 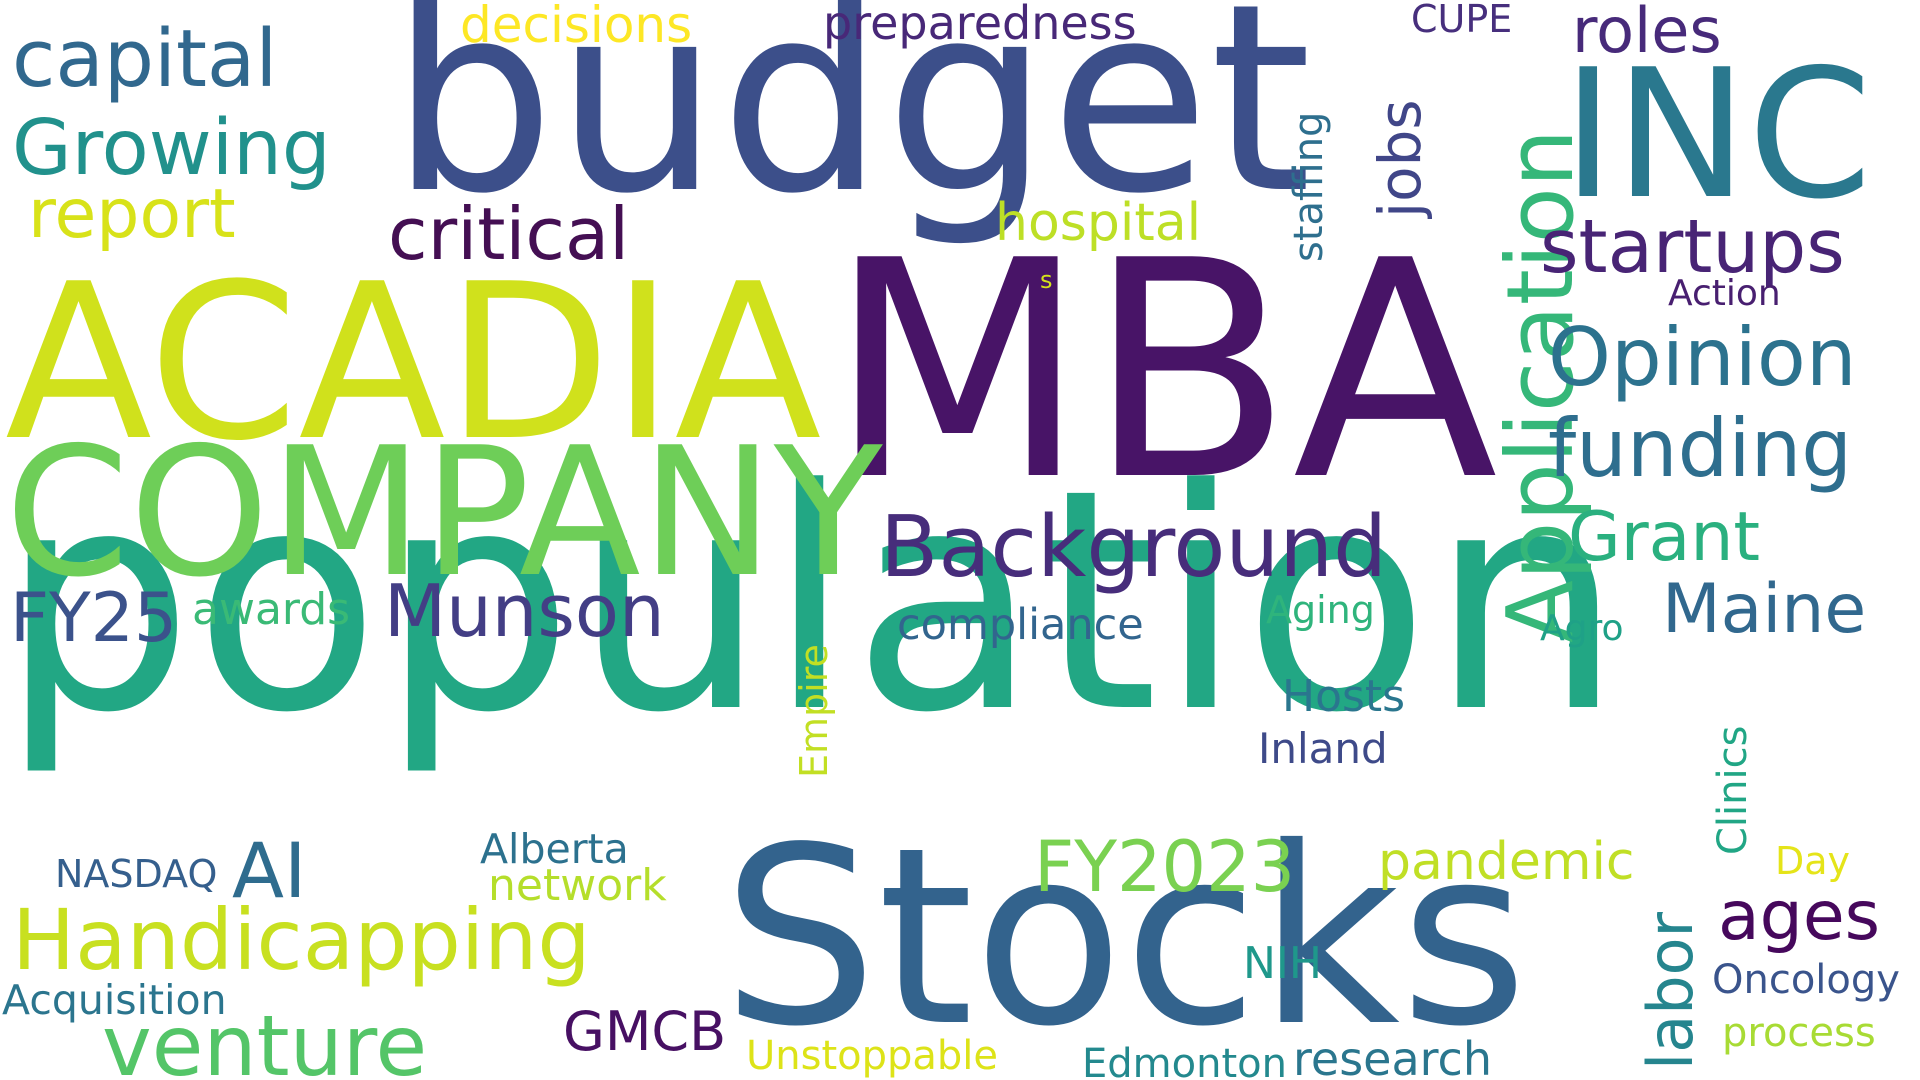 I want to click on word-acquisition: Acquisition, so click(x=114, y=1000).